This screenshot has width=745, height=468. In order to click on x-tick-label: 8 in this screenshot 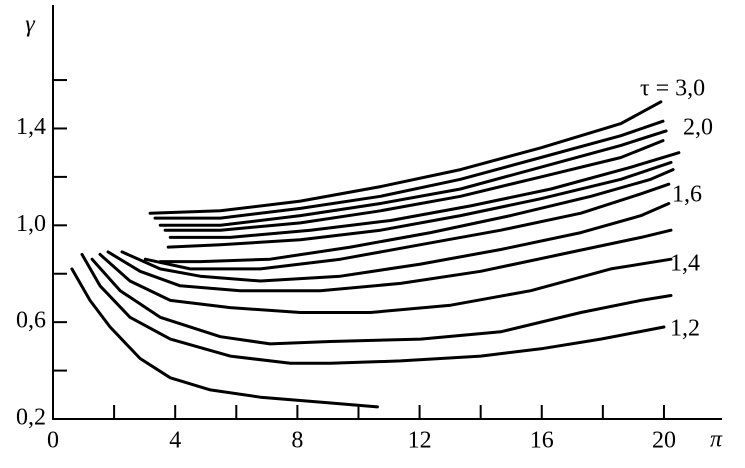, I will do `click(297, 441)`.